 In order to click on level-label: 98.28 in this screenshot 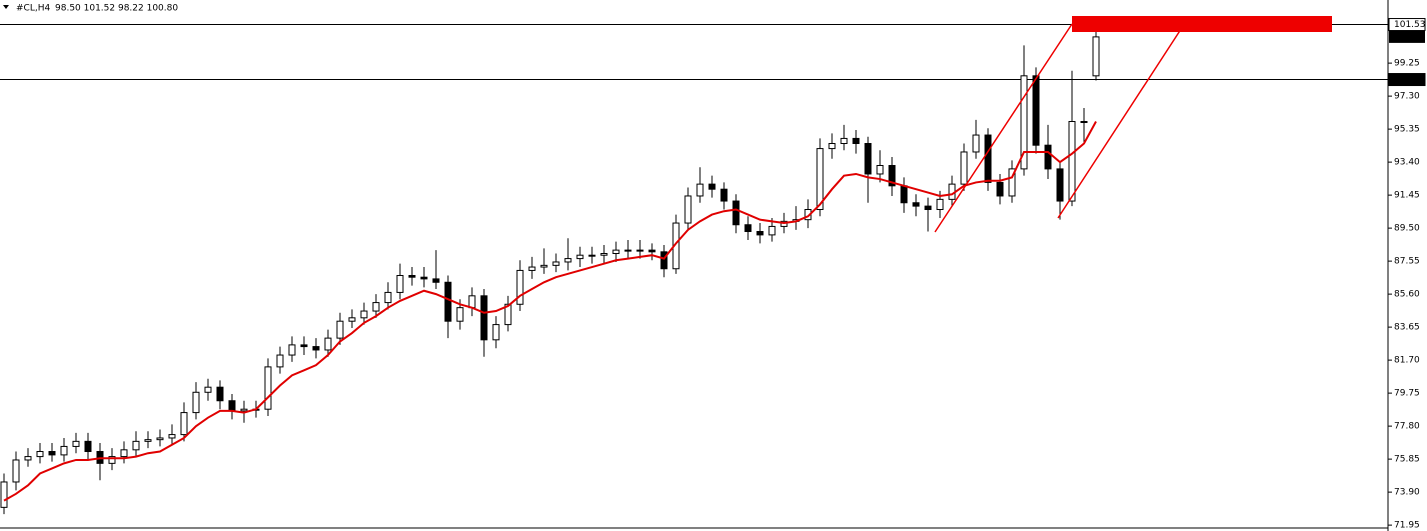, I will do `click(1407, 80)`.